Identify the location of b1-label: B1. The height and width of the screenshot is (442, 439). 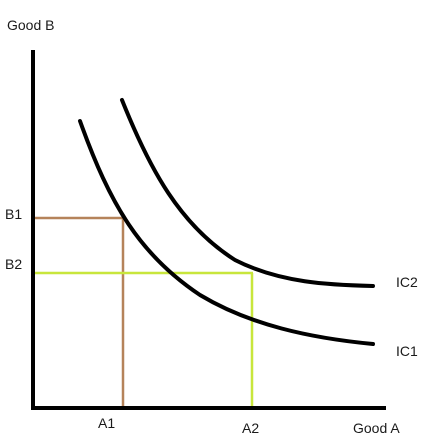
(13, 214).